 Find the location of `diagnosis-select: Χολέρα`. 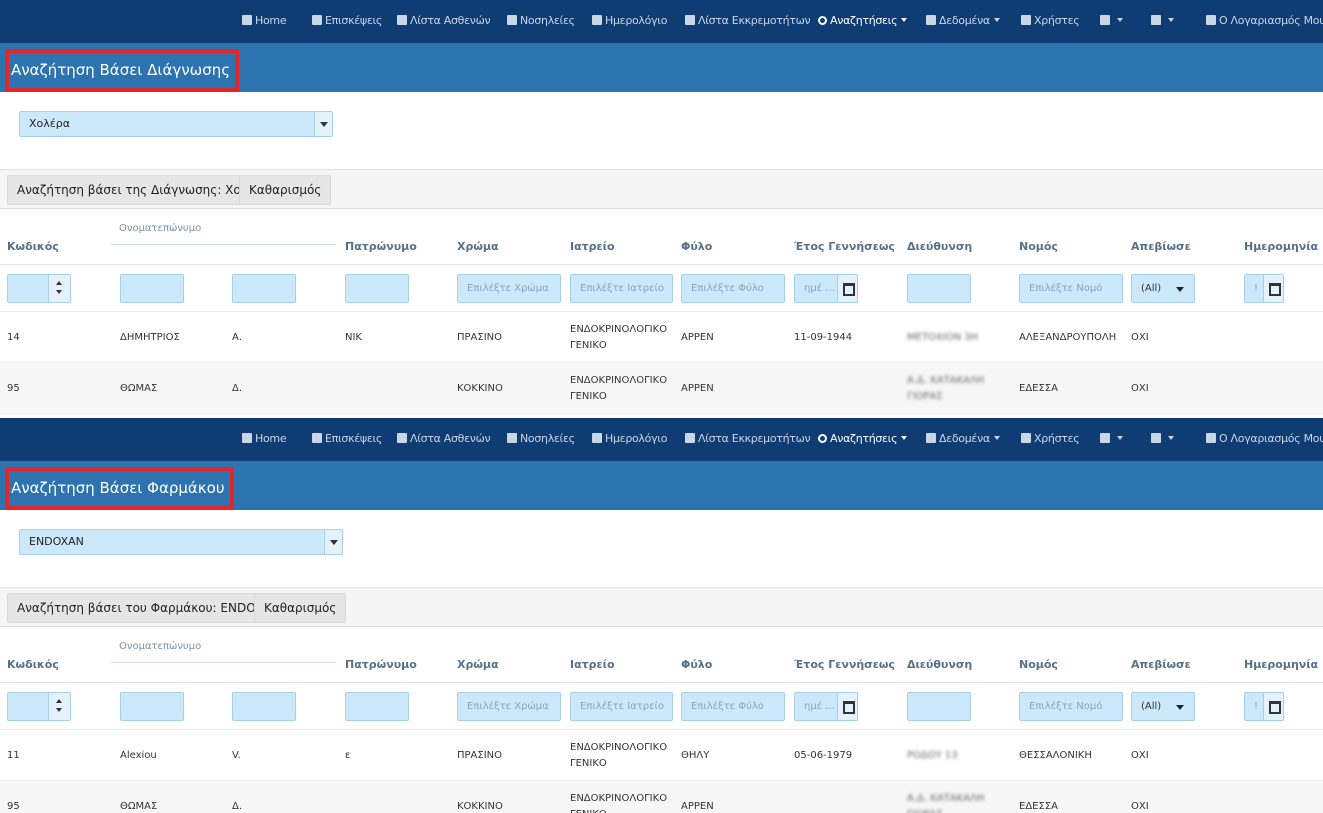

diagnosis-select: Χολέρα is located at coordinates (176, 124).